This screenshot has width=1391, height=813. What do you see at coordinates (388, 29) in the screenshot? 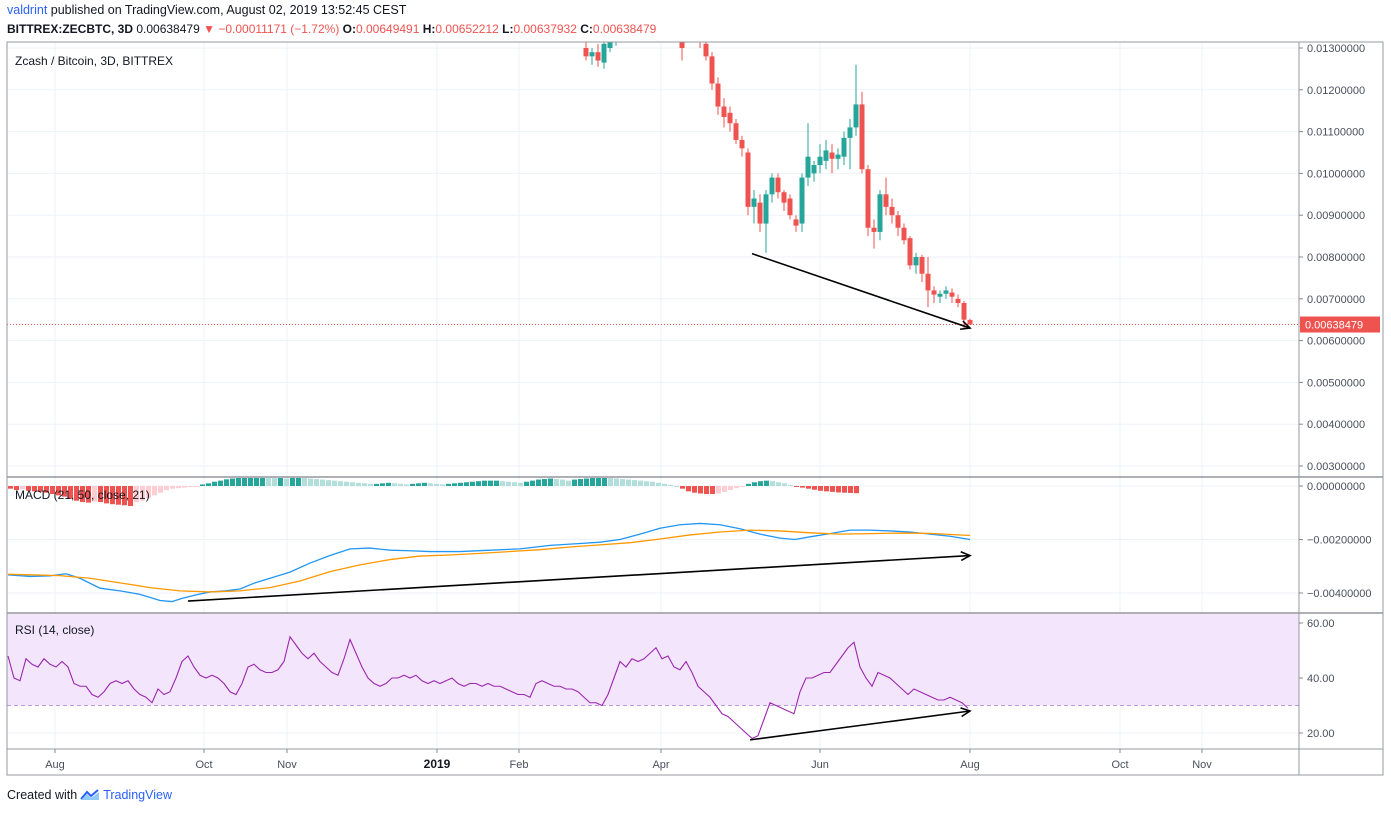
I see `open-value: 0.00649491` at bounding box center [388, 29].